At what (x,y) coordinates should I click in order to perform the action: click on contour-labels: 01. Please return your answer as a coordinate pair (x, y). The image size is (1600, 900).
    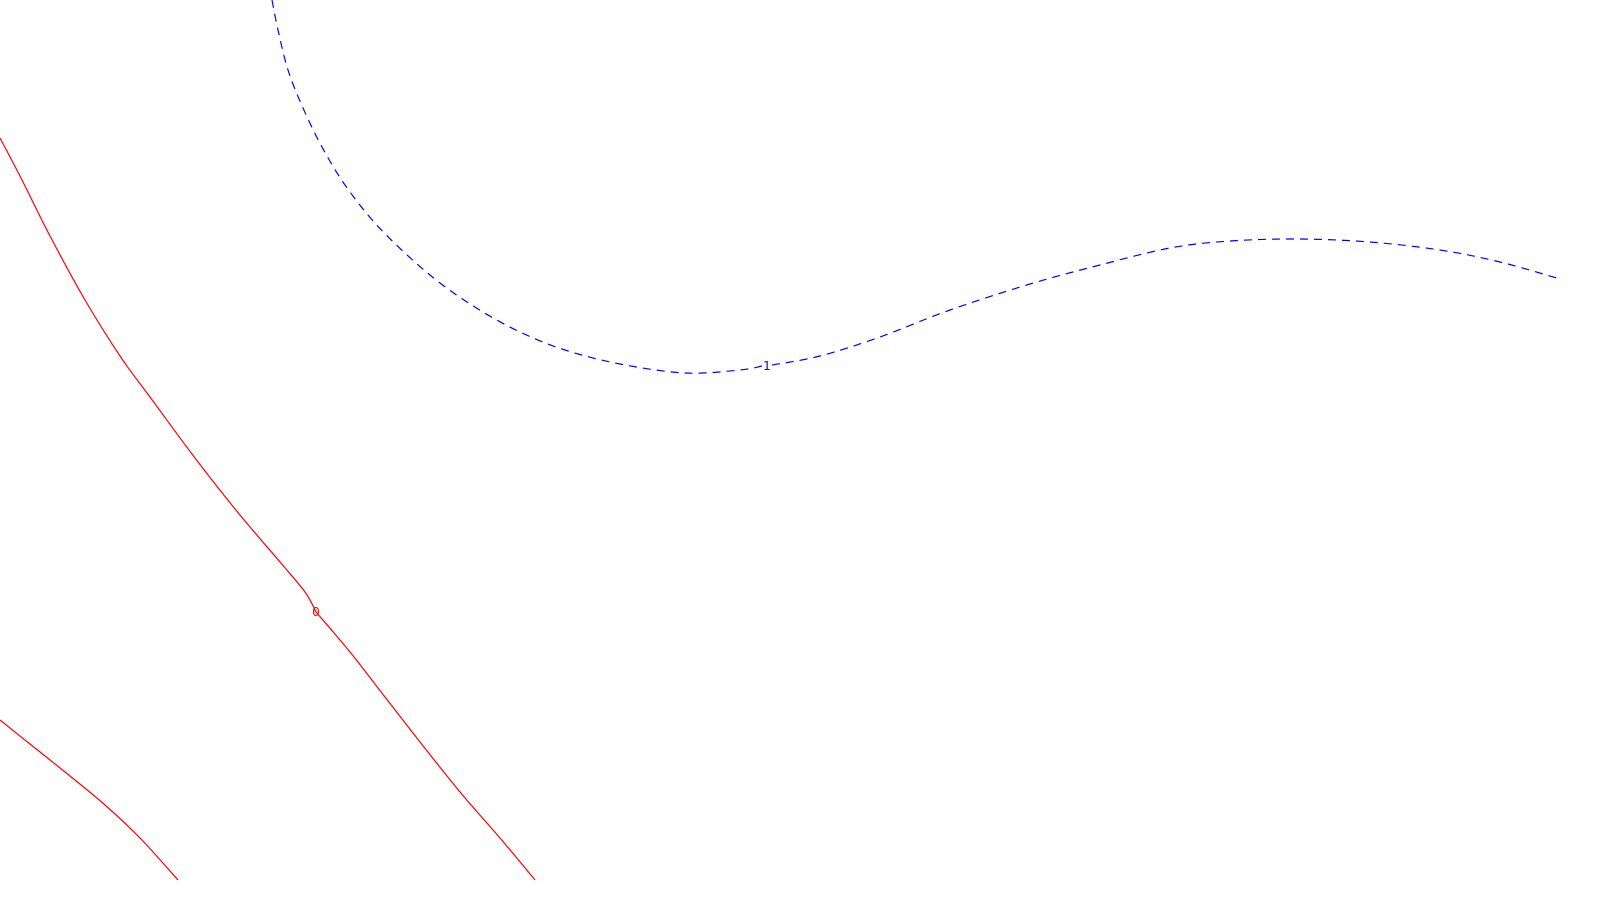
    Looking at the image, I should click on (541, 489).